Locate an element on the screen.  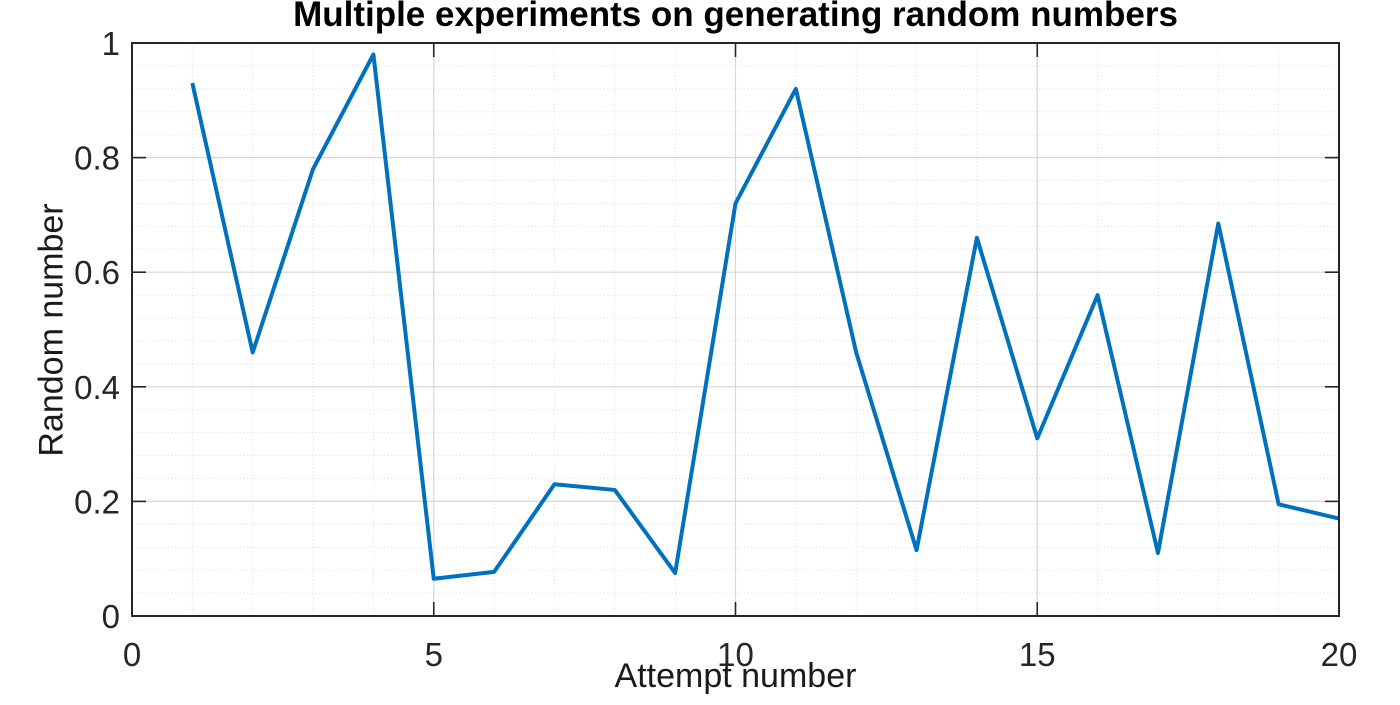
x-tick-label: 5 is located at coordinates (434, 654).